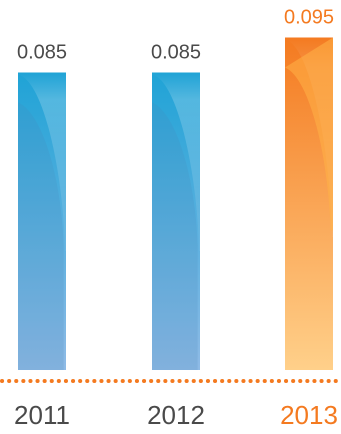 The width and height of the screenshot is (341, 434). I want to click on tick-label-2011: 2011, so click(42, 415).